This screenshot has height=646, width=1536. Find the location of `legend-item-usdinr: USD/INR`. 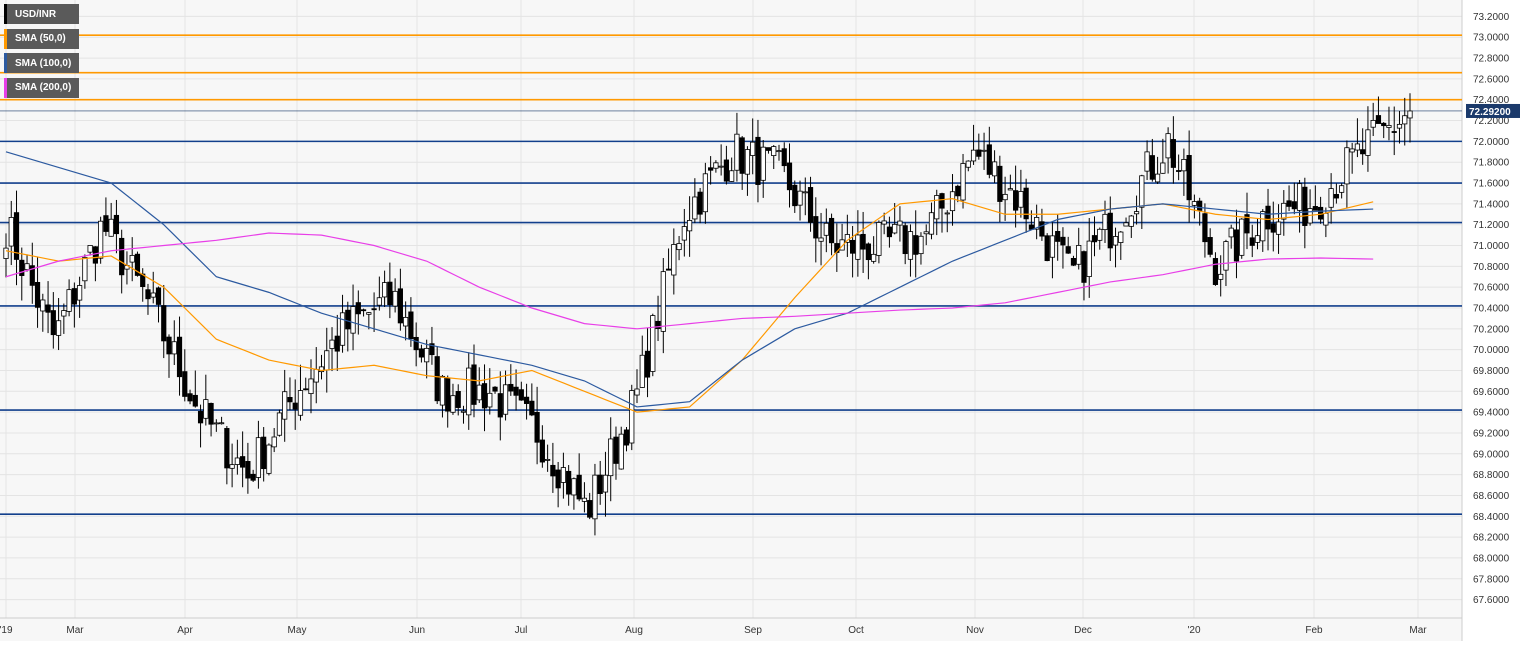

legend-item-usdinr: USD/INR is located at coordinates (42, 14).